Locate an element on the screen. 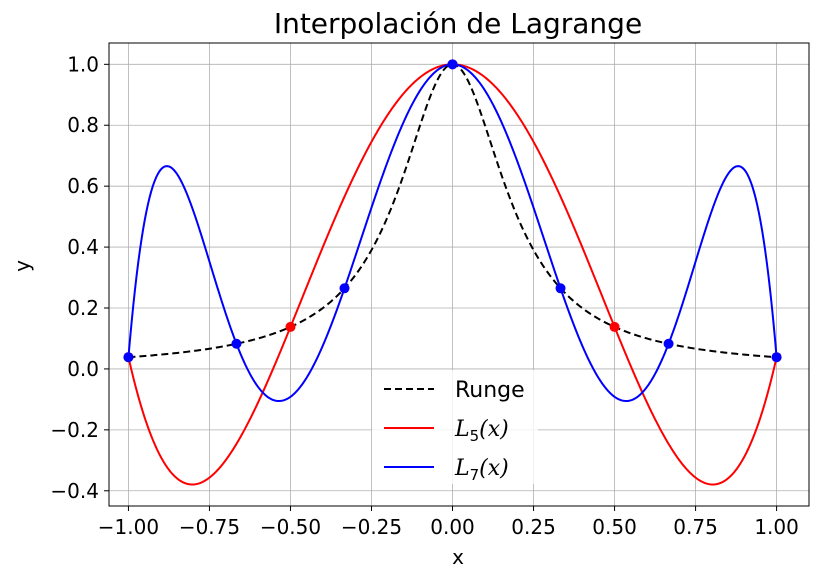  y-tick-label: 1.0 is located at coordinates (83, 64).